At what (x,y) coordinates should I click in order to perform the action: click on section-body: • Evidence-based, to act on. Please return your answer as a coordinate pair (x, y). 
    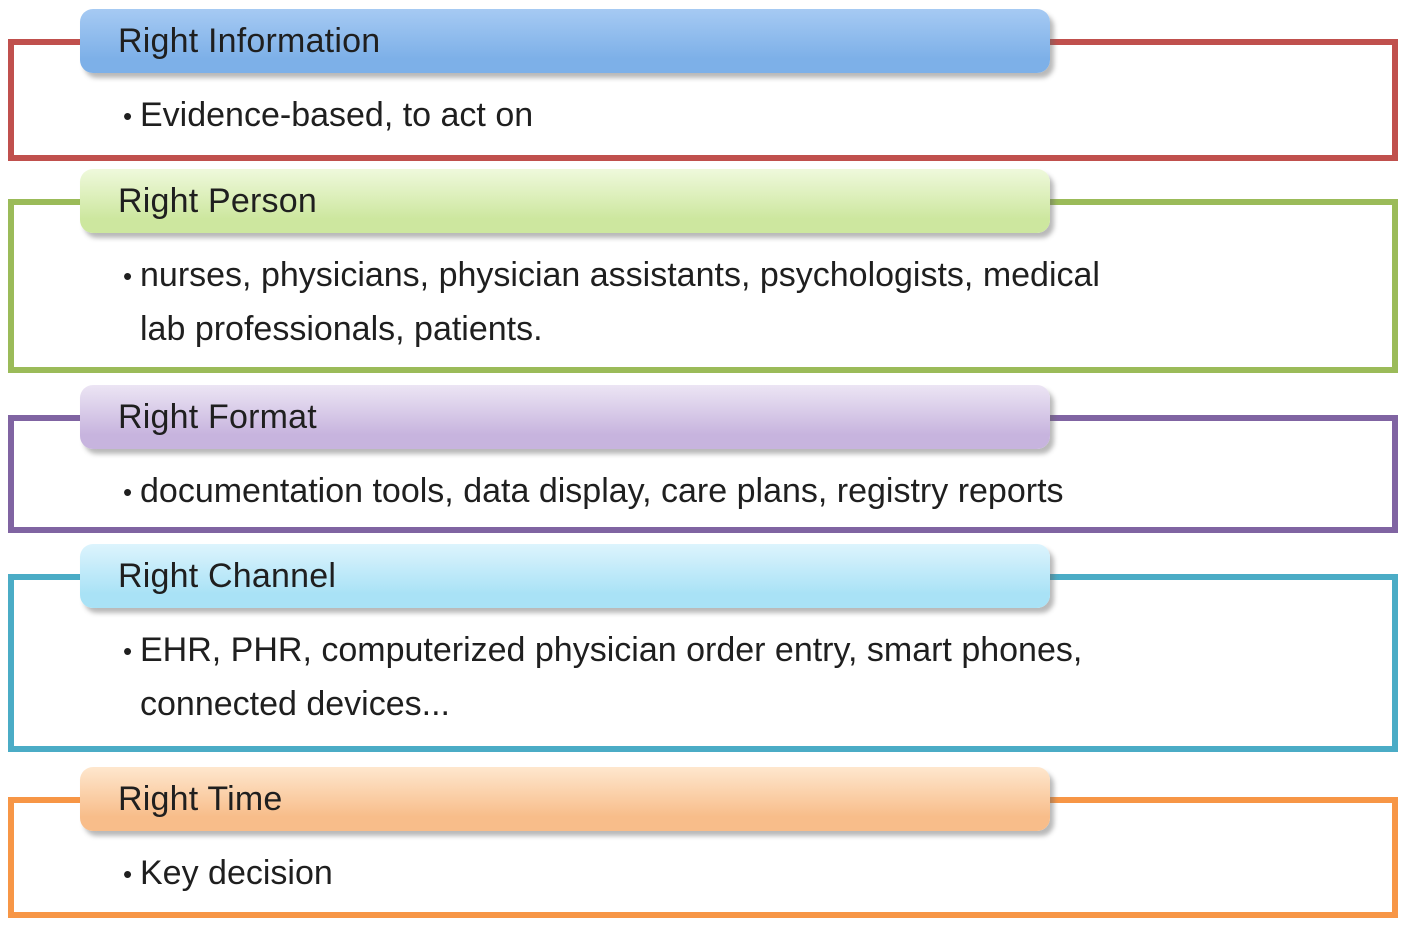
    Looking at the image, I should click on (703, 91).